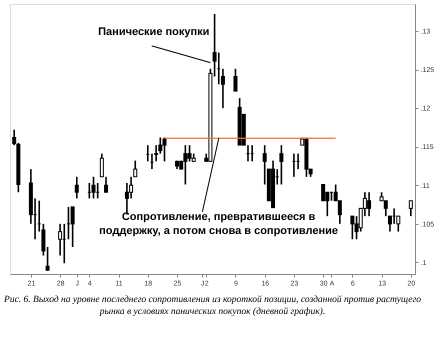 The image size is (444, 343). Describe the element at coordinates (218, 224) in the screenshot. I see `annotation: Сопротивление, превратившееся в поддержку, а потом снова в сопротивление` at that location.